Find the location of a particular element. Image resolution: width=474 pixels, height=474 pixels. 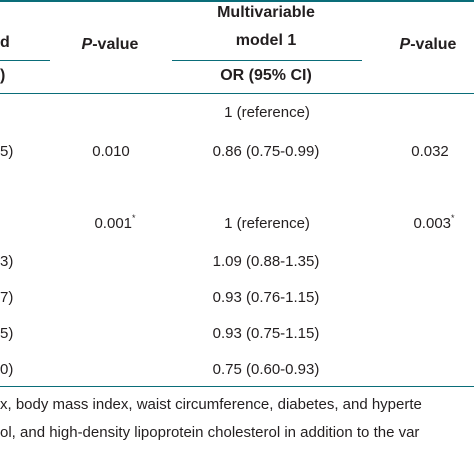

header-model-sub: OR (95% CI) is located at coordinates (266, 75).